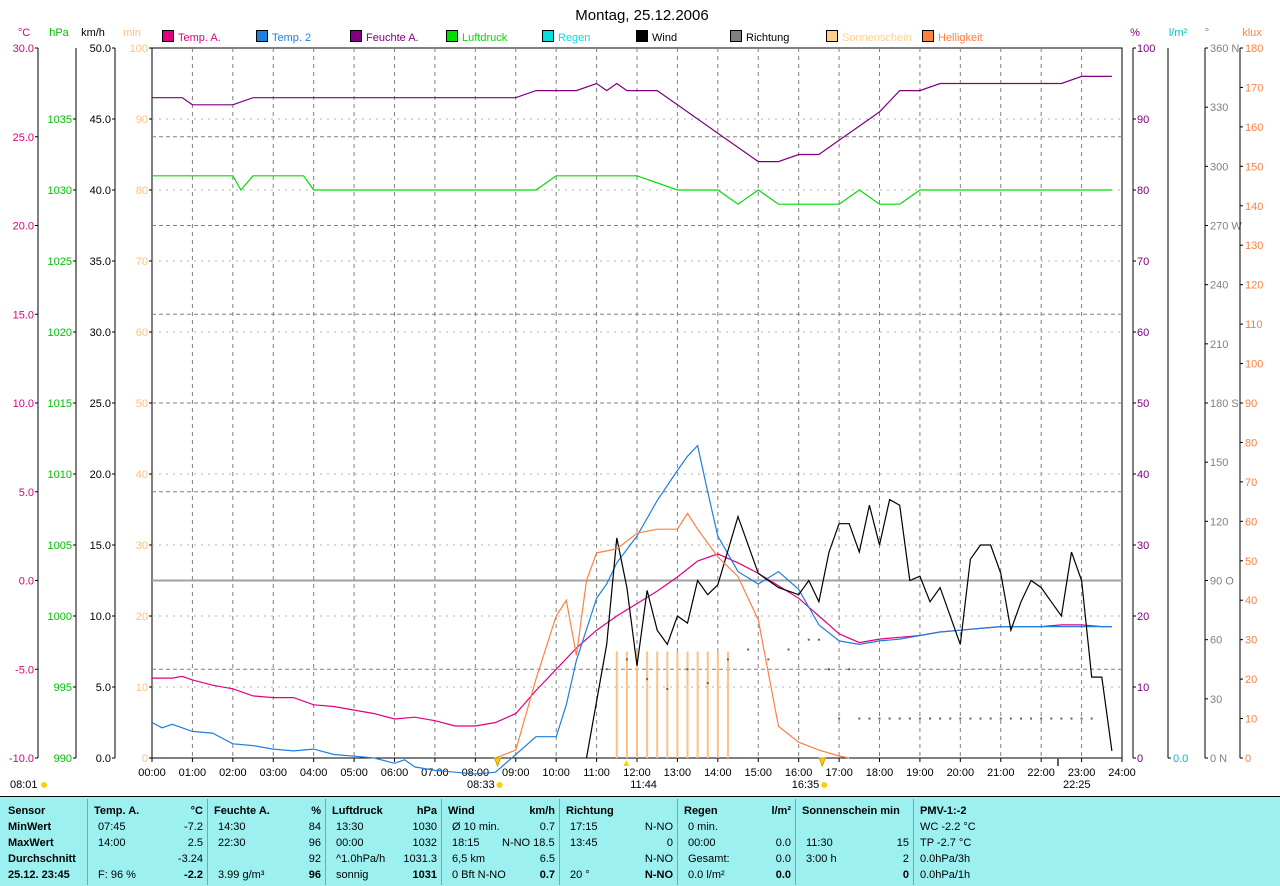  What do you see at coordinates (195, 843) in the screenshot?
I see `temp-cell-right: 2.5` at bounding box center [195, 843].